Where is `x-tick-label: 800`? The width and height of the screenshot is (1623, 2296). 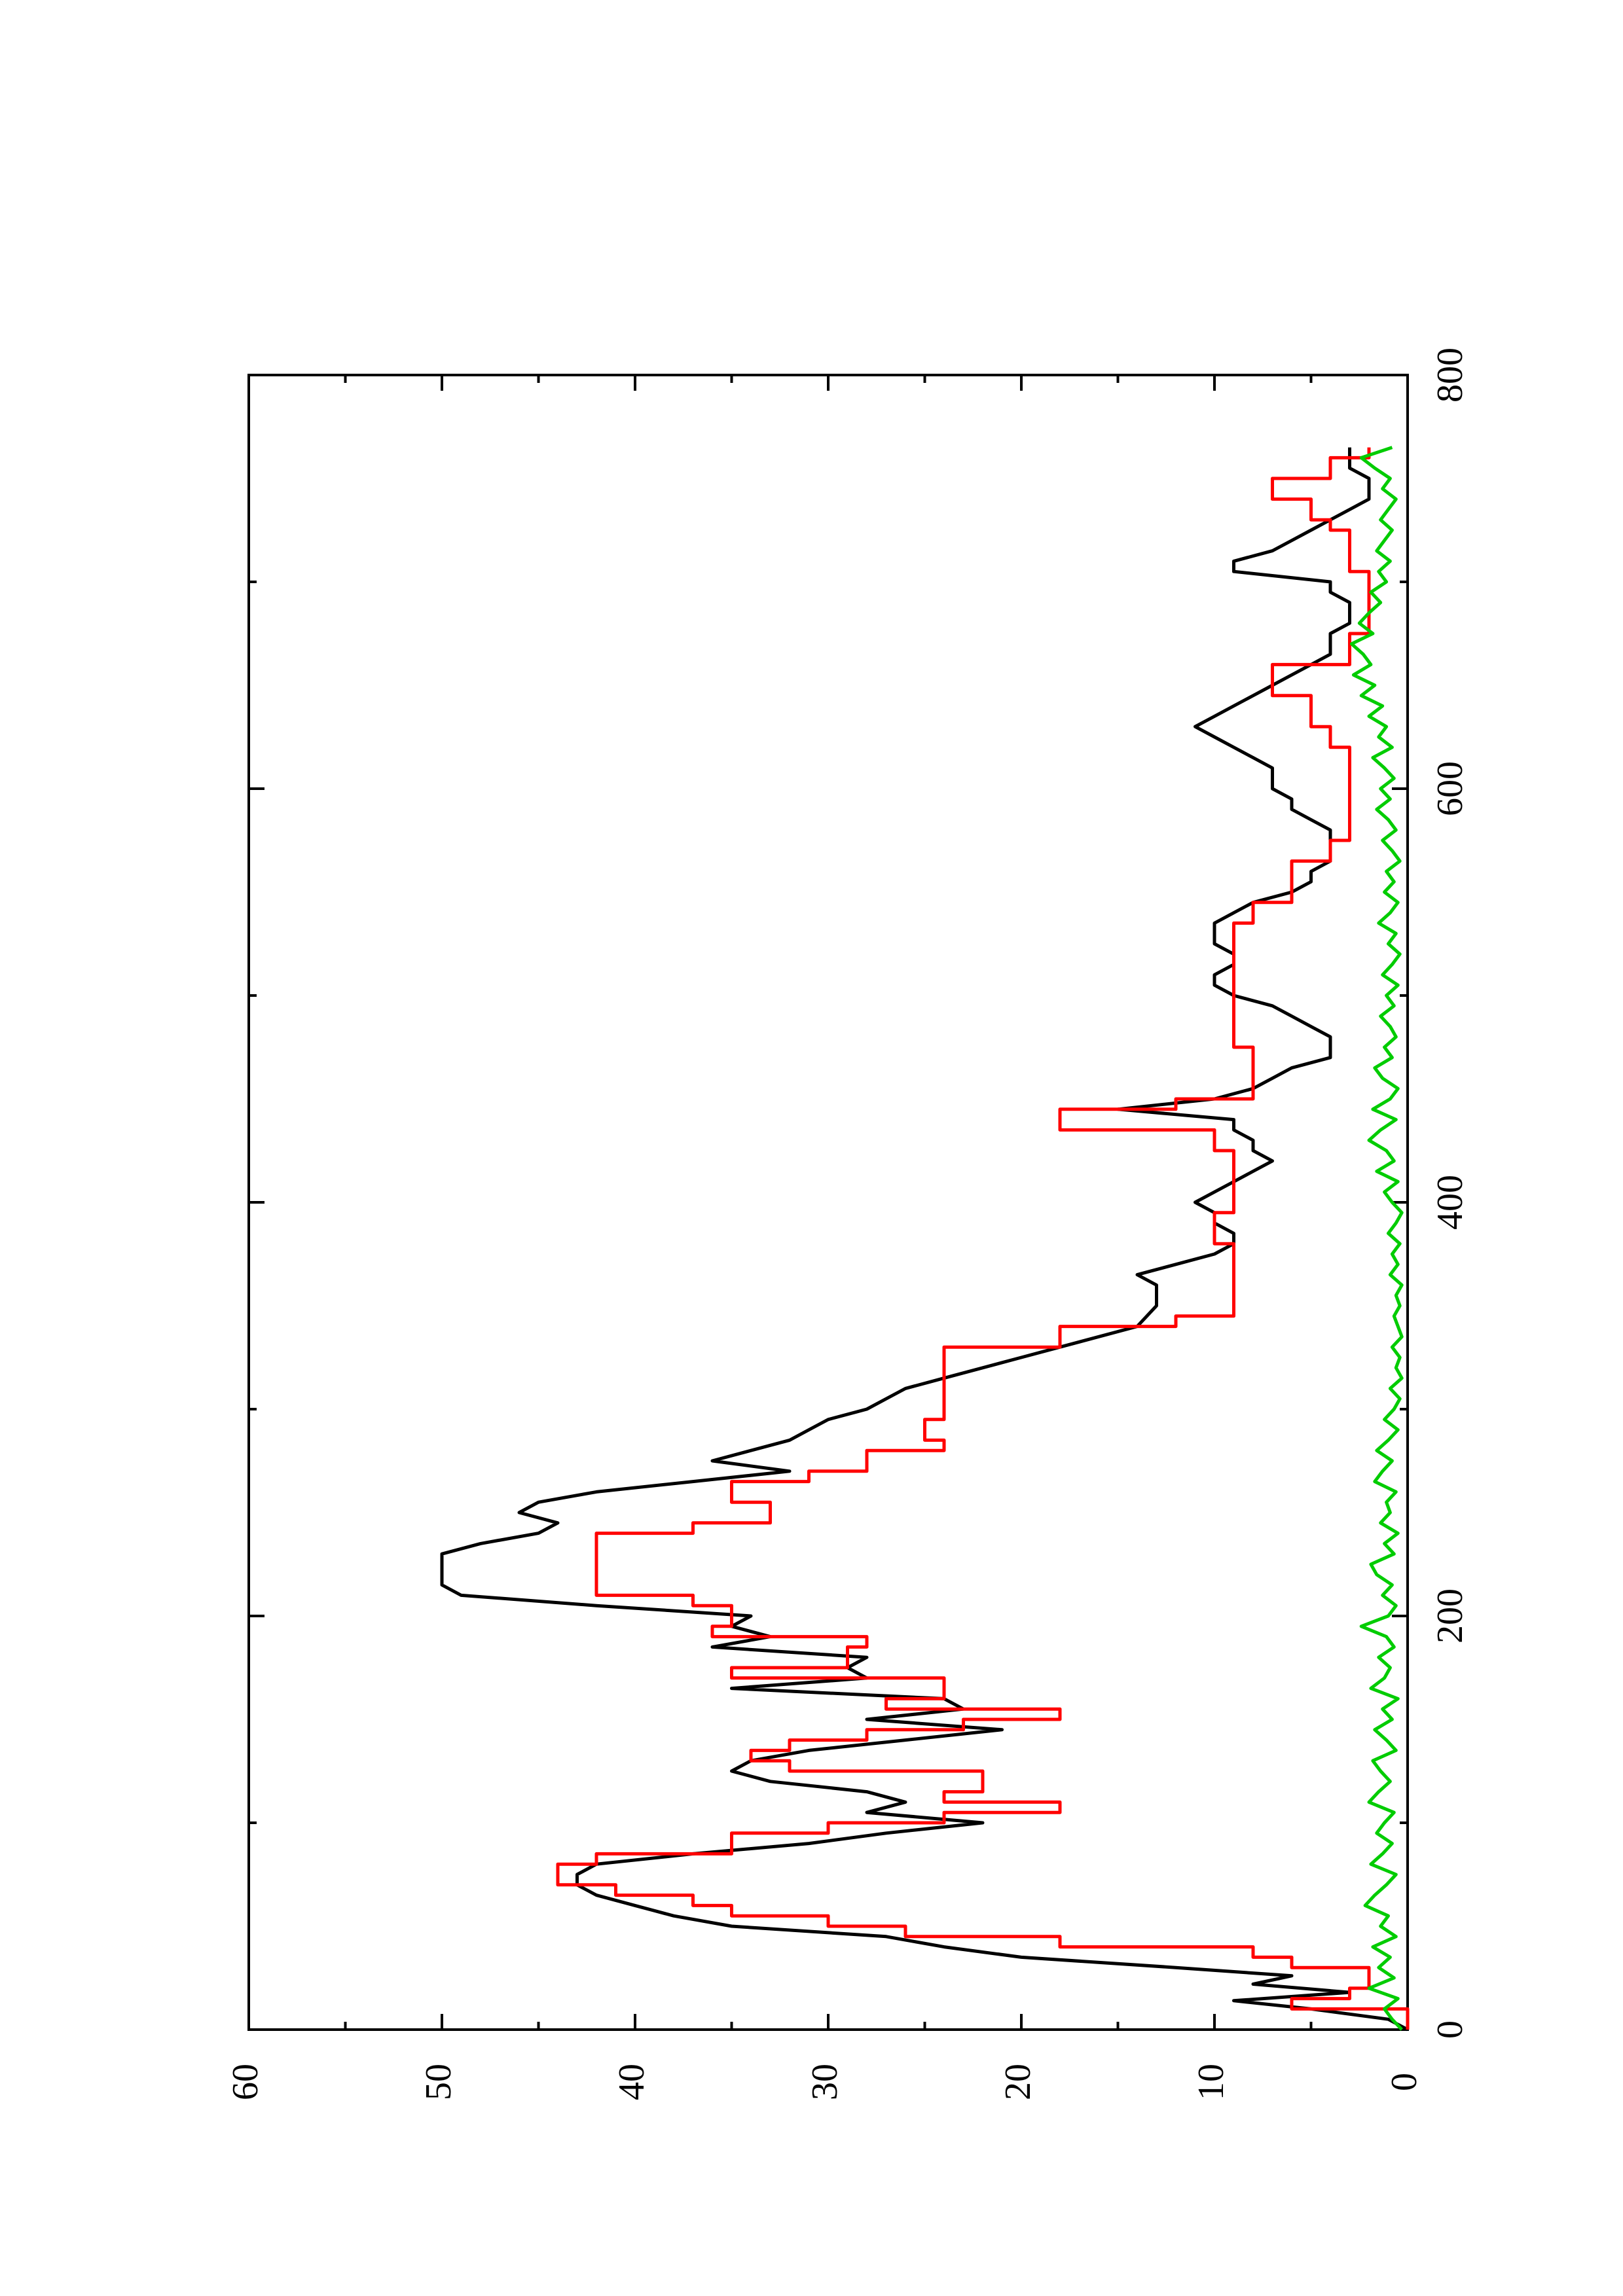
x-tick-label: 800 is located at coordinates (1450, 376).